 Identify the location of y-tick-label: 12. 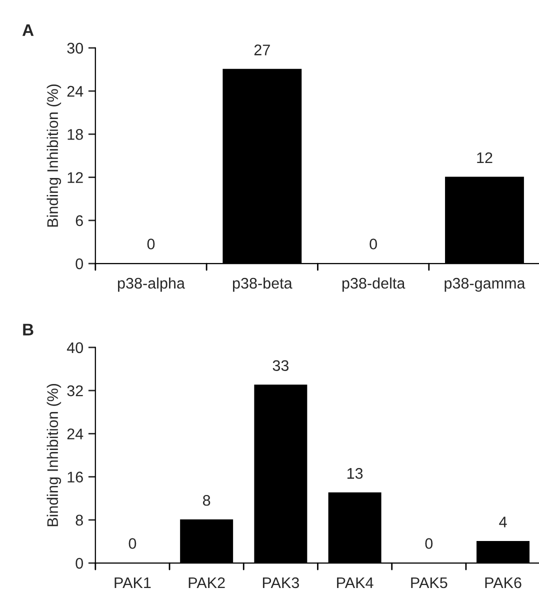
(75, 177).